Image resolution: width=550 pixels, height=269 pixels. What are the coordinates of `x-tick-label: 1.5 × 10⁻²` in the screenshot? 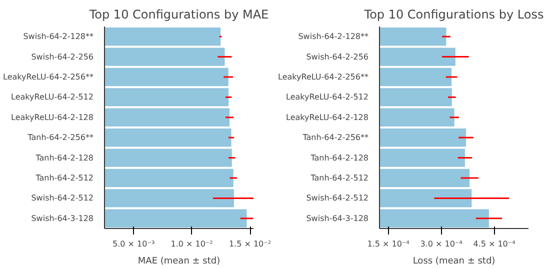 It's located at (250, 244).